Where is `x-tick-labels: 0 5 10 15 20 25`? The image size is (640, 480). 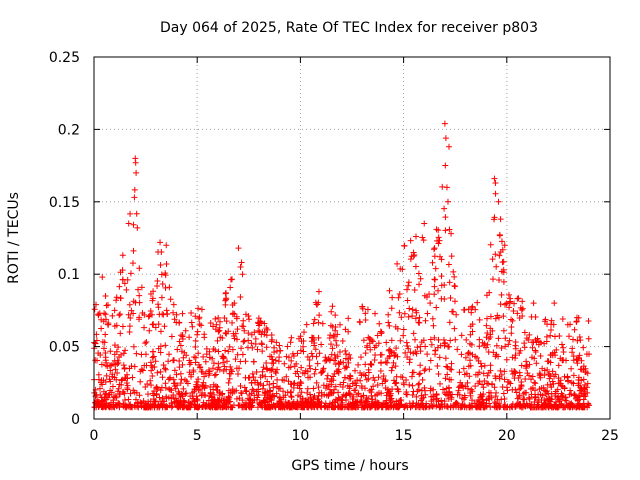 x-tick-labels: 0 5 10 15 20 25 is located at coordinates (354, 436).